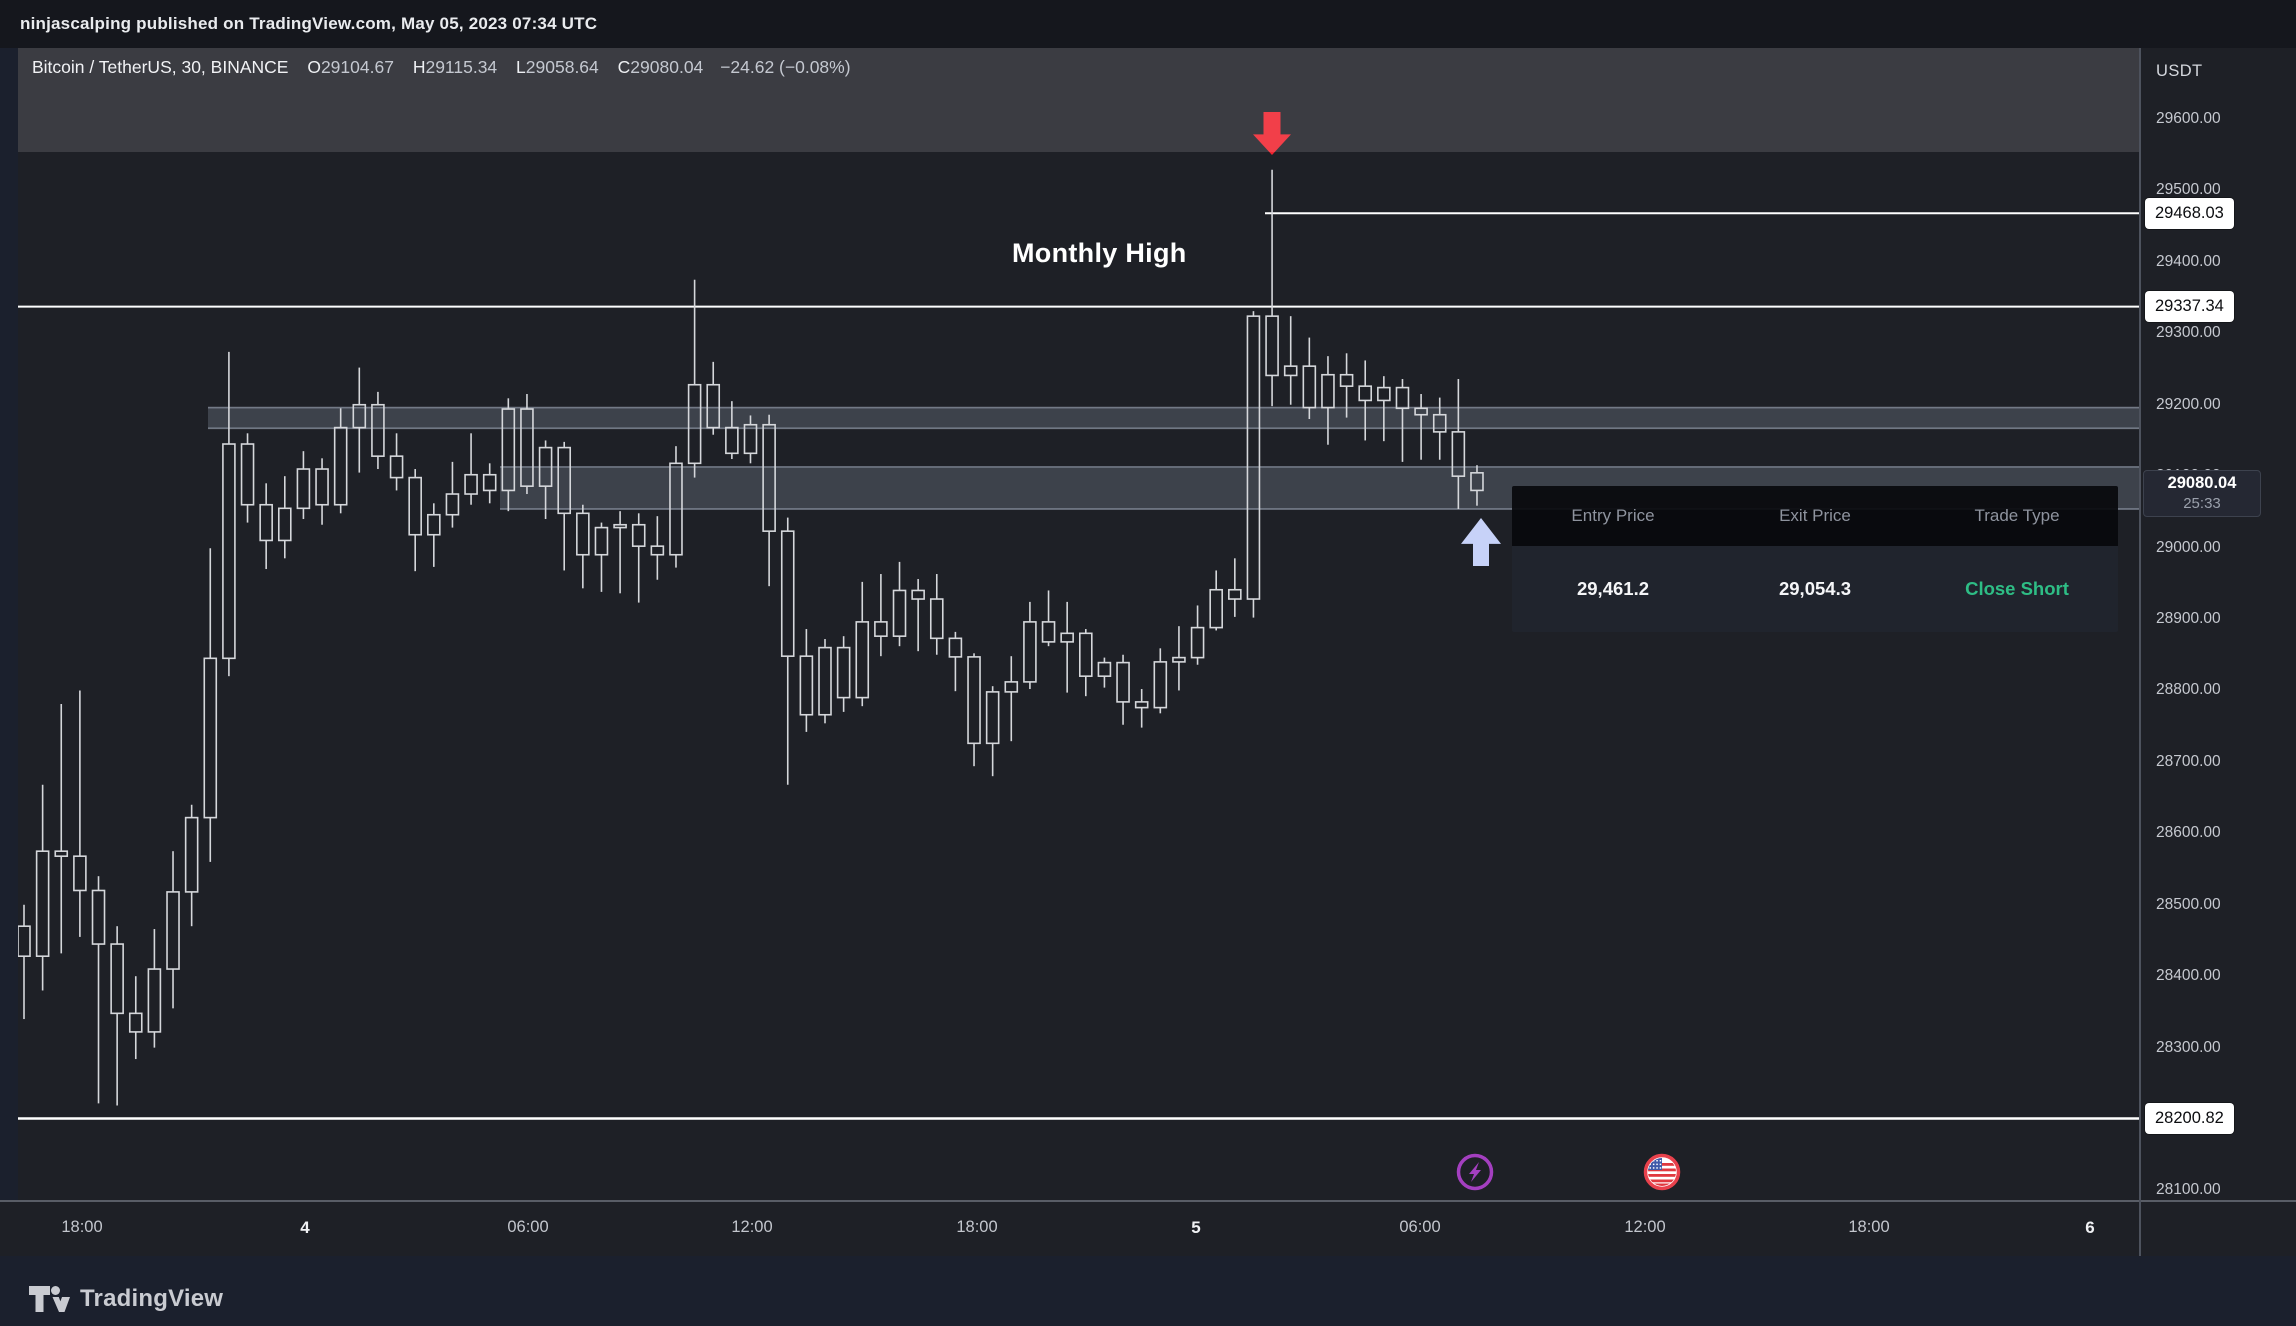 The height and width of the screenshot is (1326, 2296). Describe the element at coordinates (1815, 515) in the screenshot. I see `exit-price-header: Exit Price` at that location.